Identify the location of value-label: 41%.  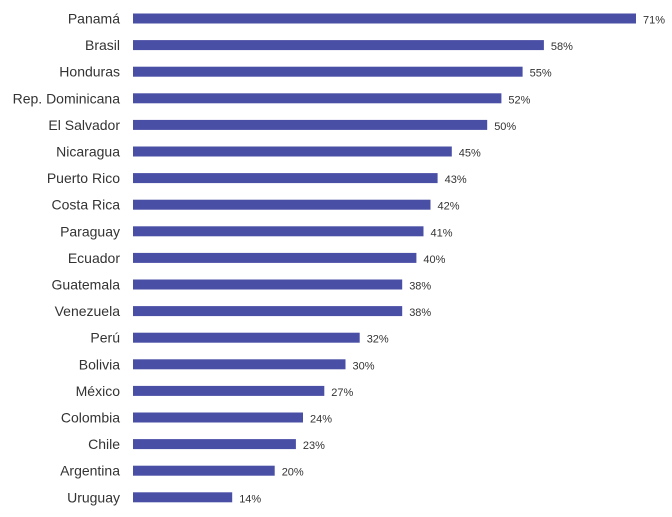
(442, 233).